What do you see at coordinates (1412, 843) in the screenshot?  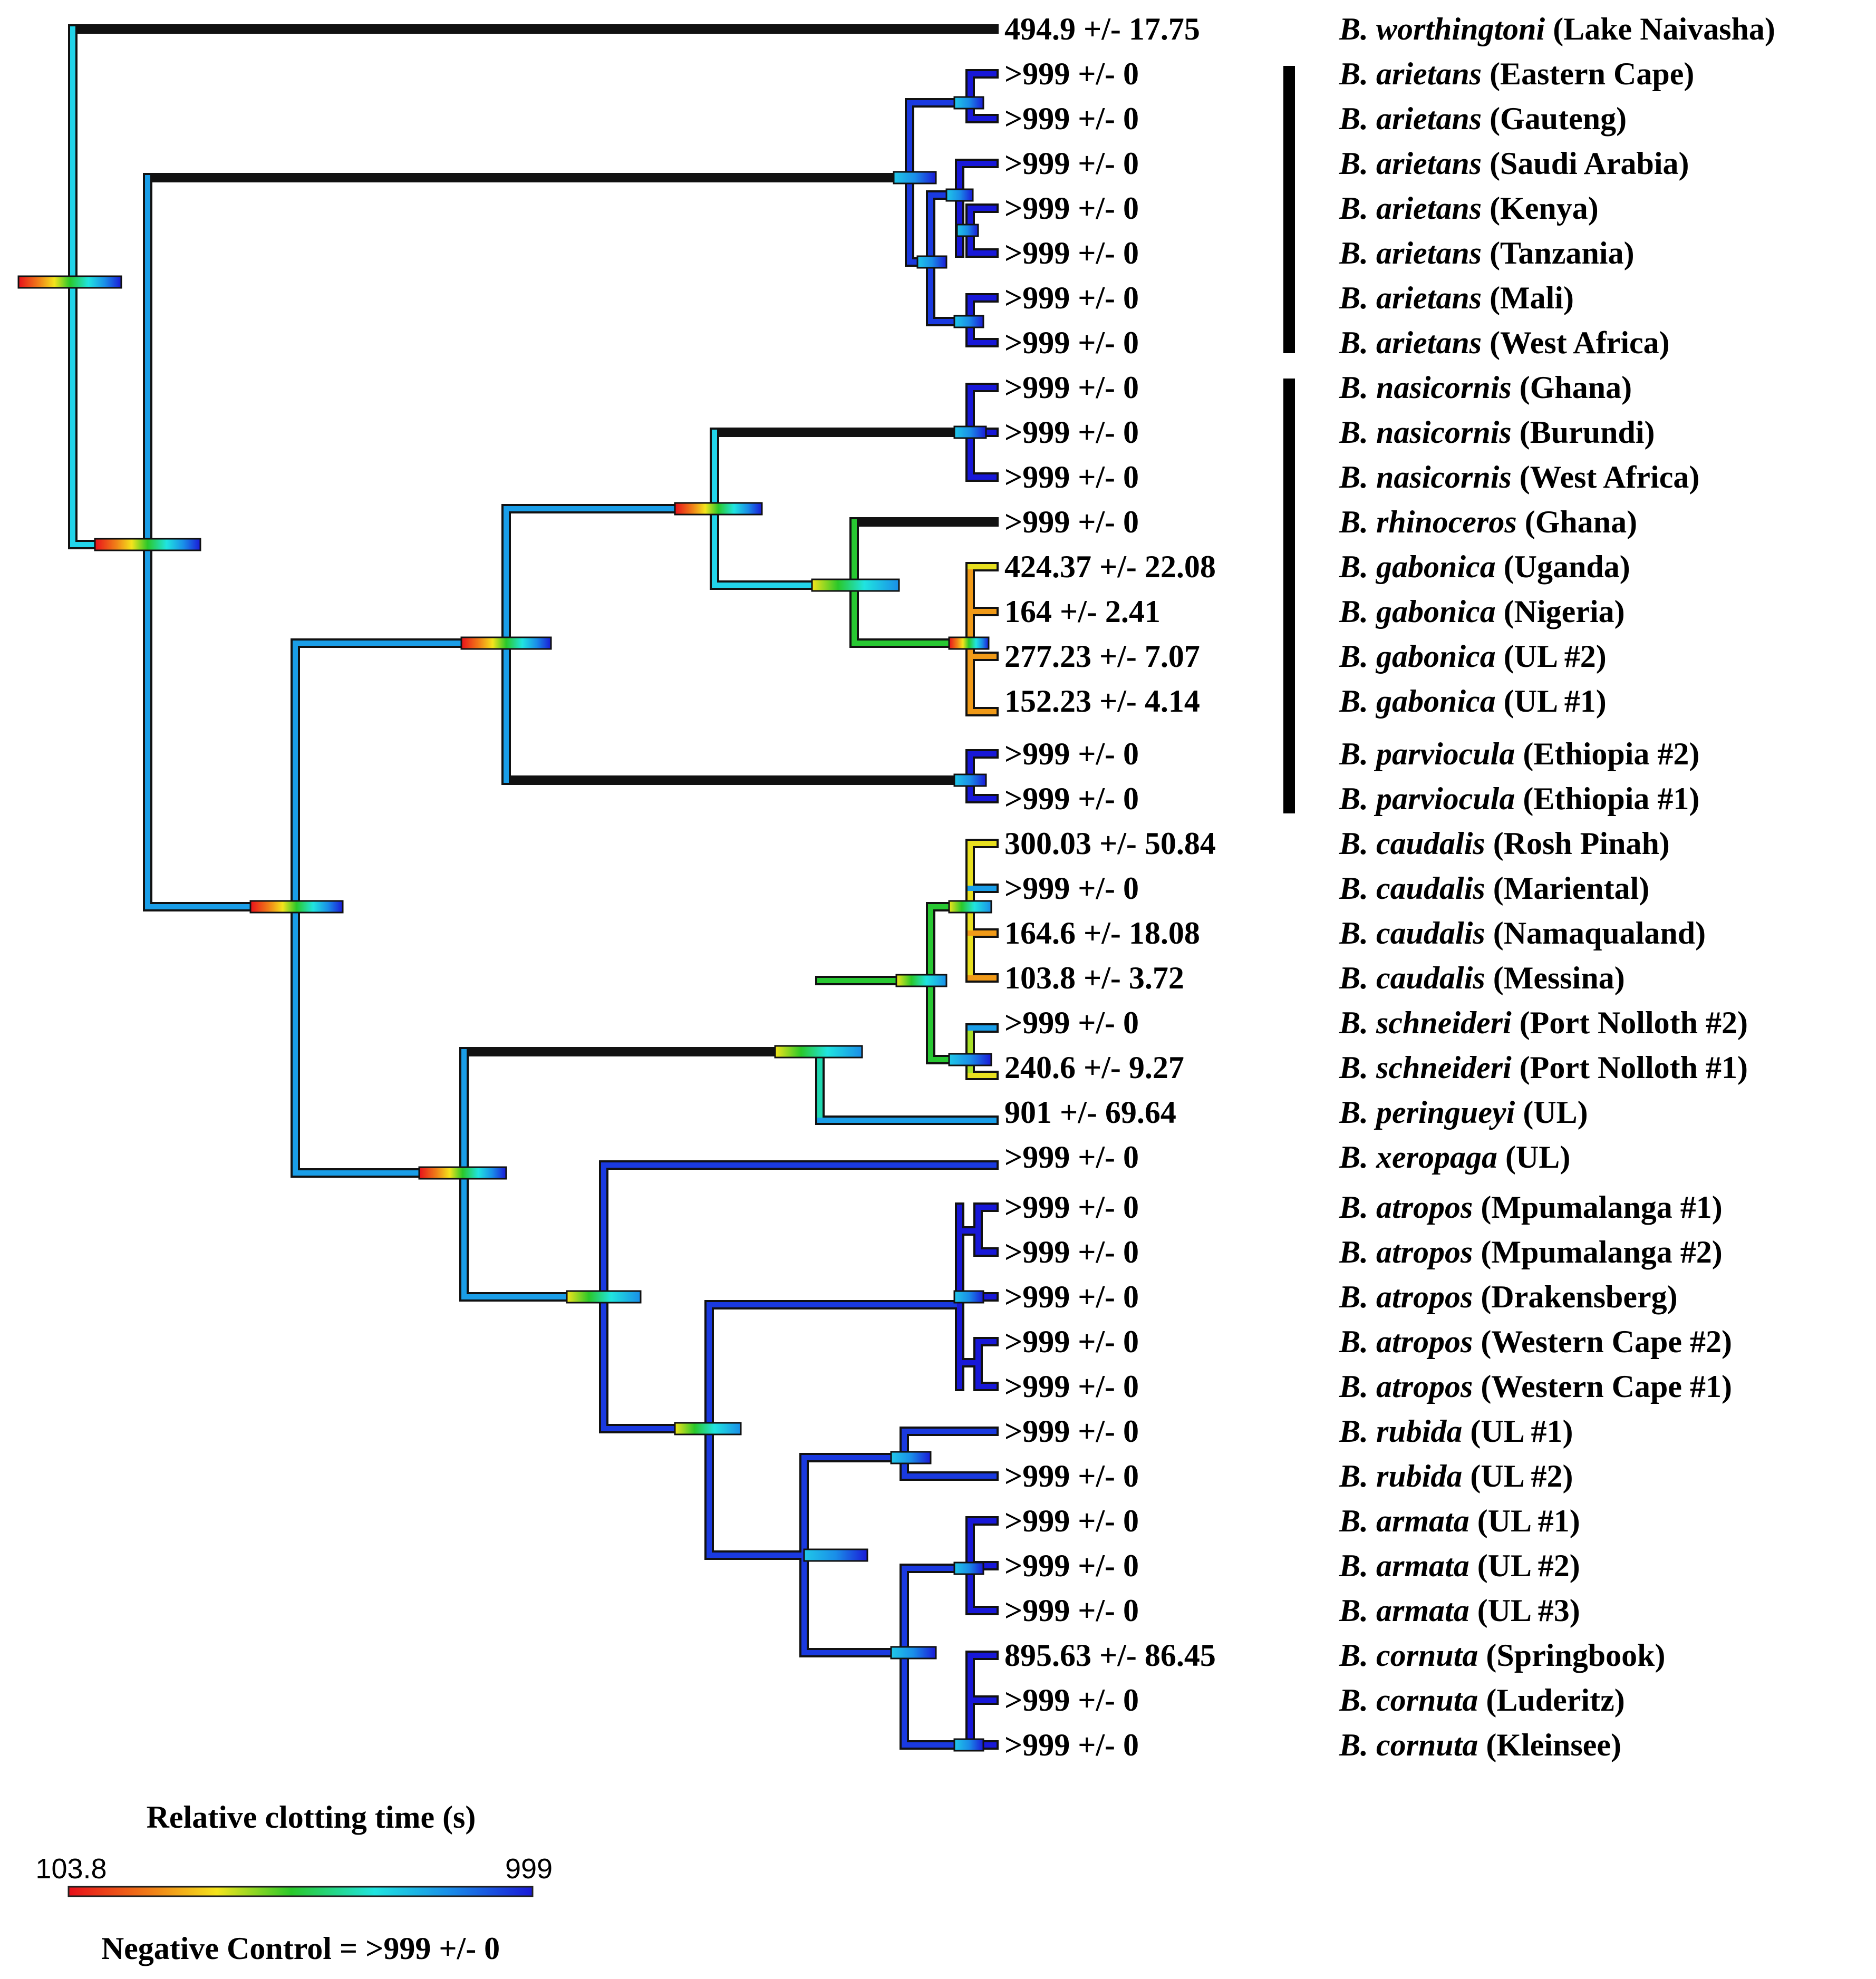 I see `taxon-name: B. caudalis` at bounding box center [1412, 843].